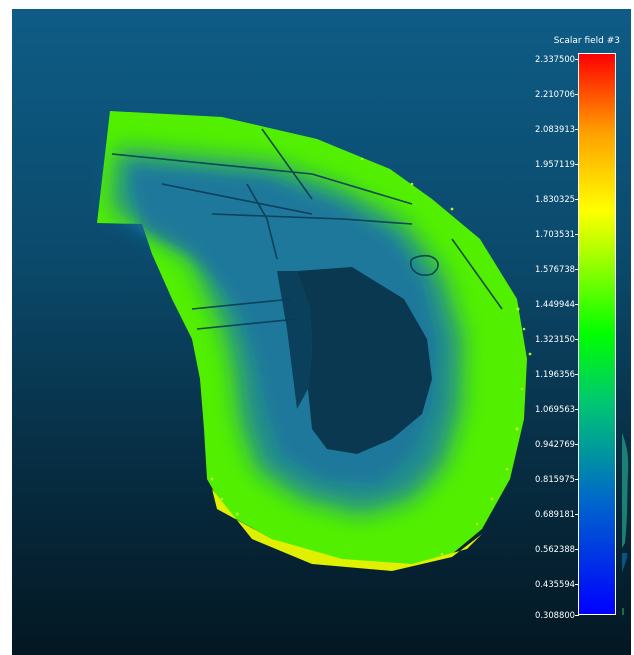 The width and height of the screenshot is (634, 655). I want to click on tick-label: 2.083913, so click(555, 129).